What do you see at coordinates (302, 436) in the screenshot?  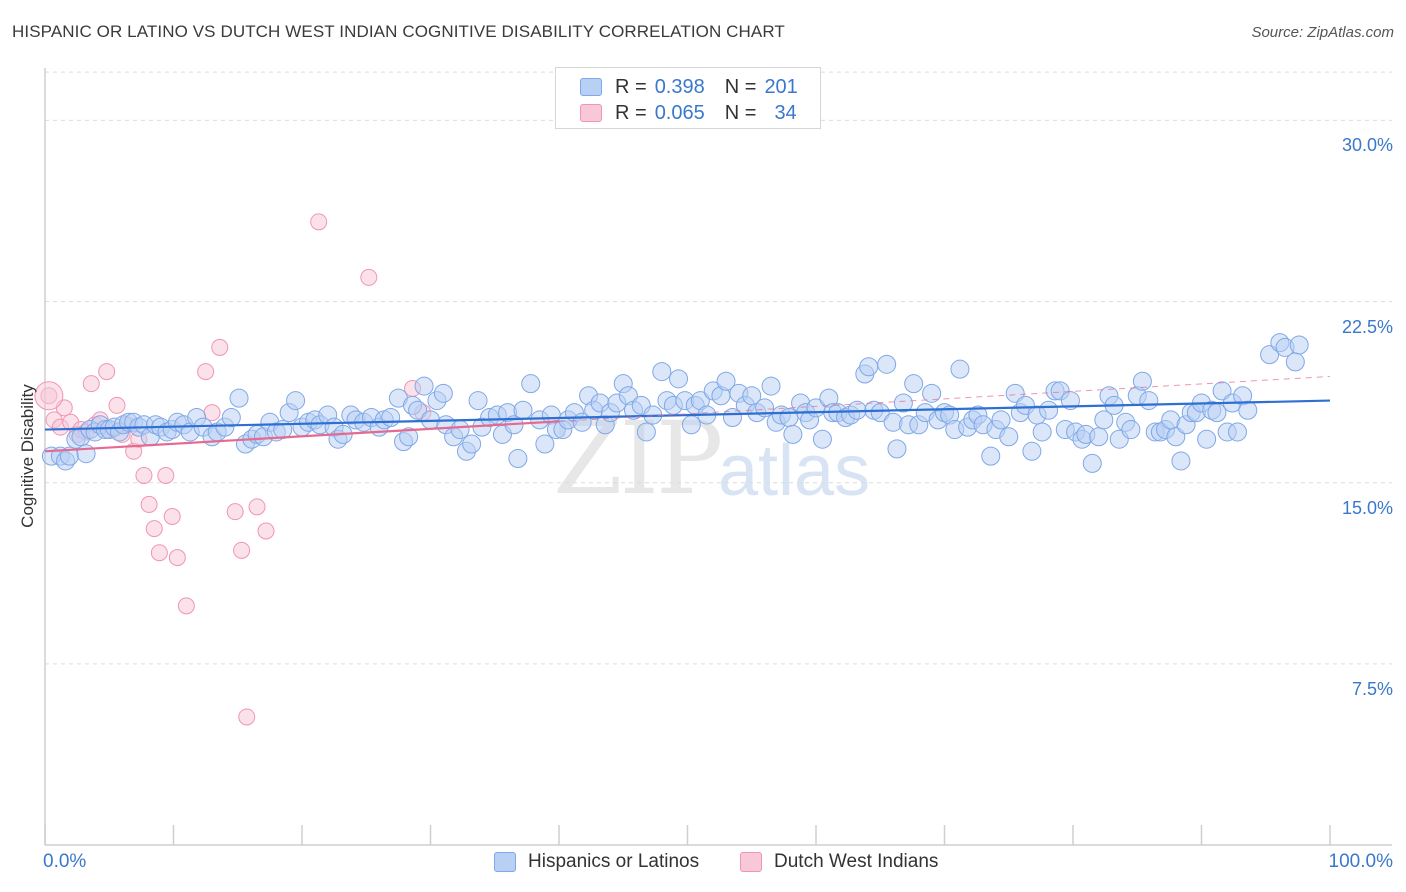 I see `trend-line-dutch` at bounding box center [302, 436].